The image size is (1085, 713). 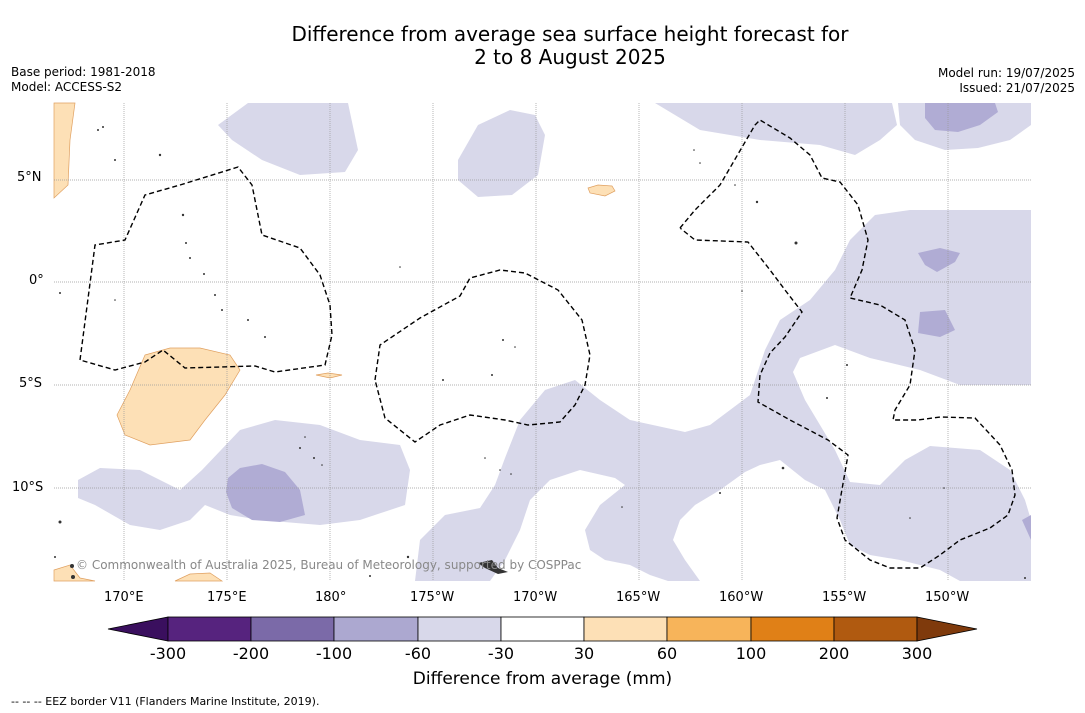 I want to click on colorbar-label: 60, so click(x=667, y=653).